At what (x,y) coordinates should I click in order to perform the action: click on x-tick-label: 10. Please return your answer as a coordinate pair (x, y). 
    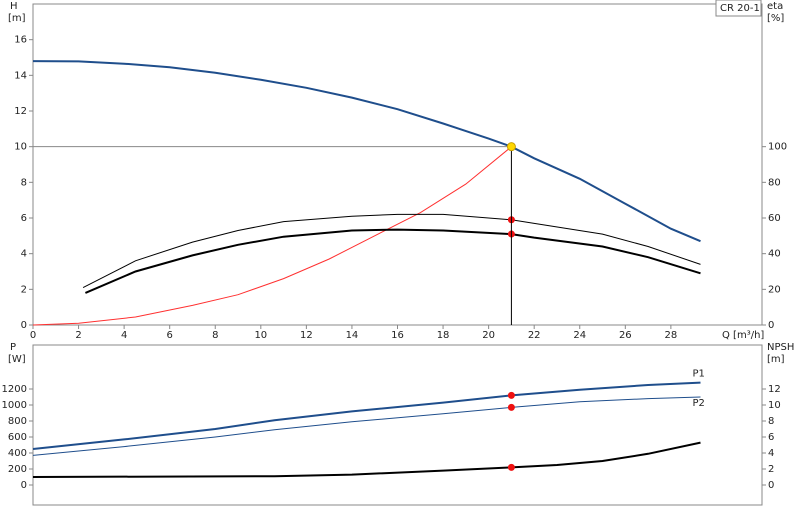
    Looking at the image, I should click on (260, 335).